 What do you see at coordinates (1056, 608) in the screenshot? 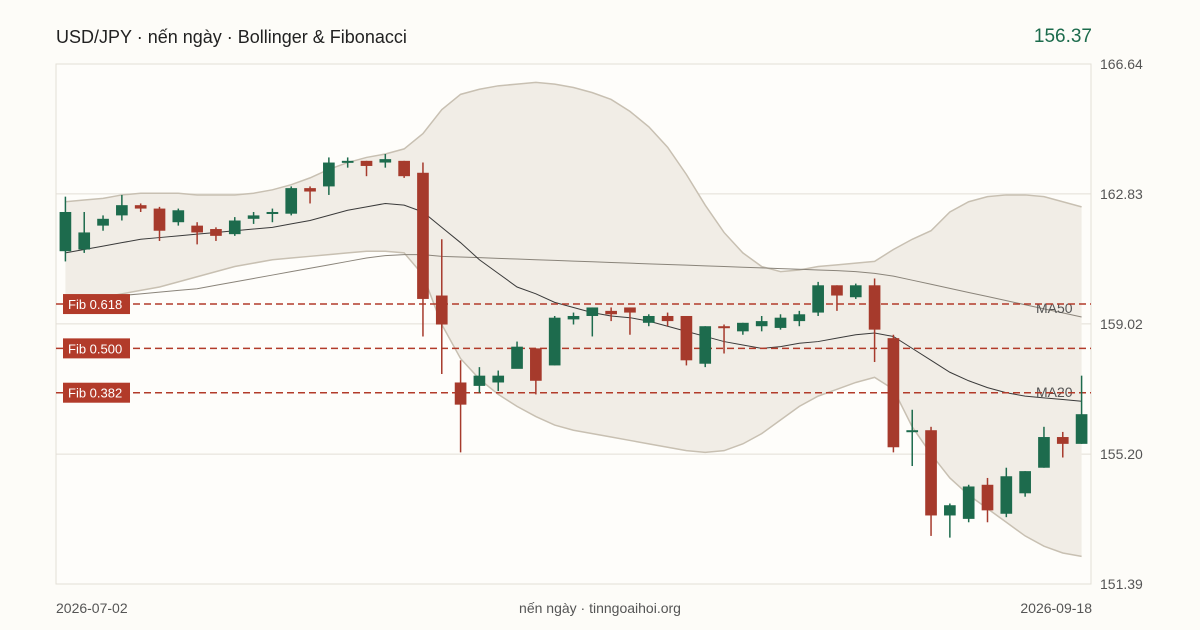
I see `end-date: 2026-09-18` at bounding box center [1056, 608].